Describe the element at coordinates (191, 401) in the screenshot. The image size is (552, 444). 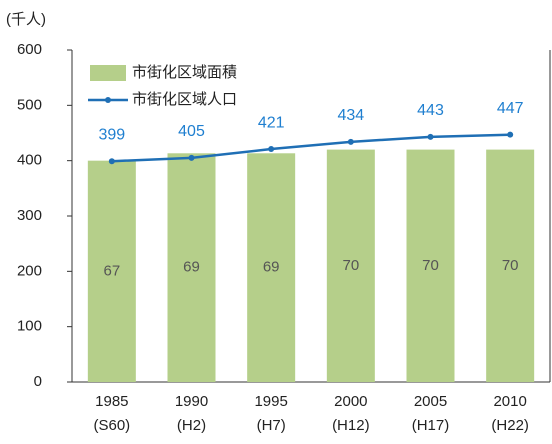
I see `x-tick-label: 1990` at that location.